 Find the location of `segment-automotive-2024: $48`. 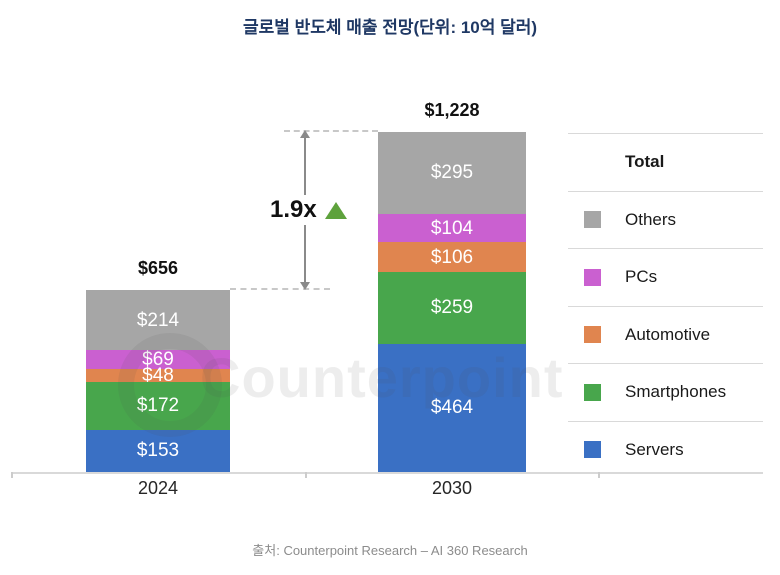

segment-automotive-2024: $48 is located at coordinates (158, 375).